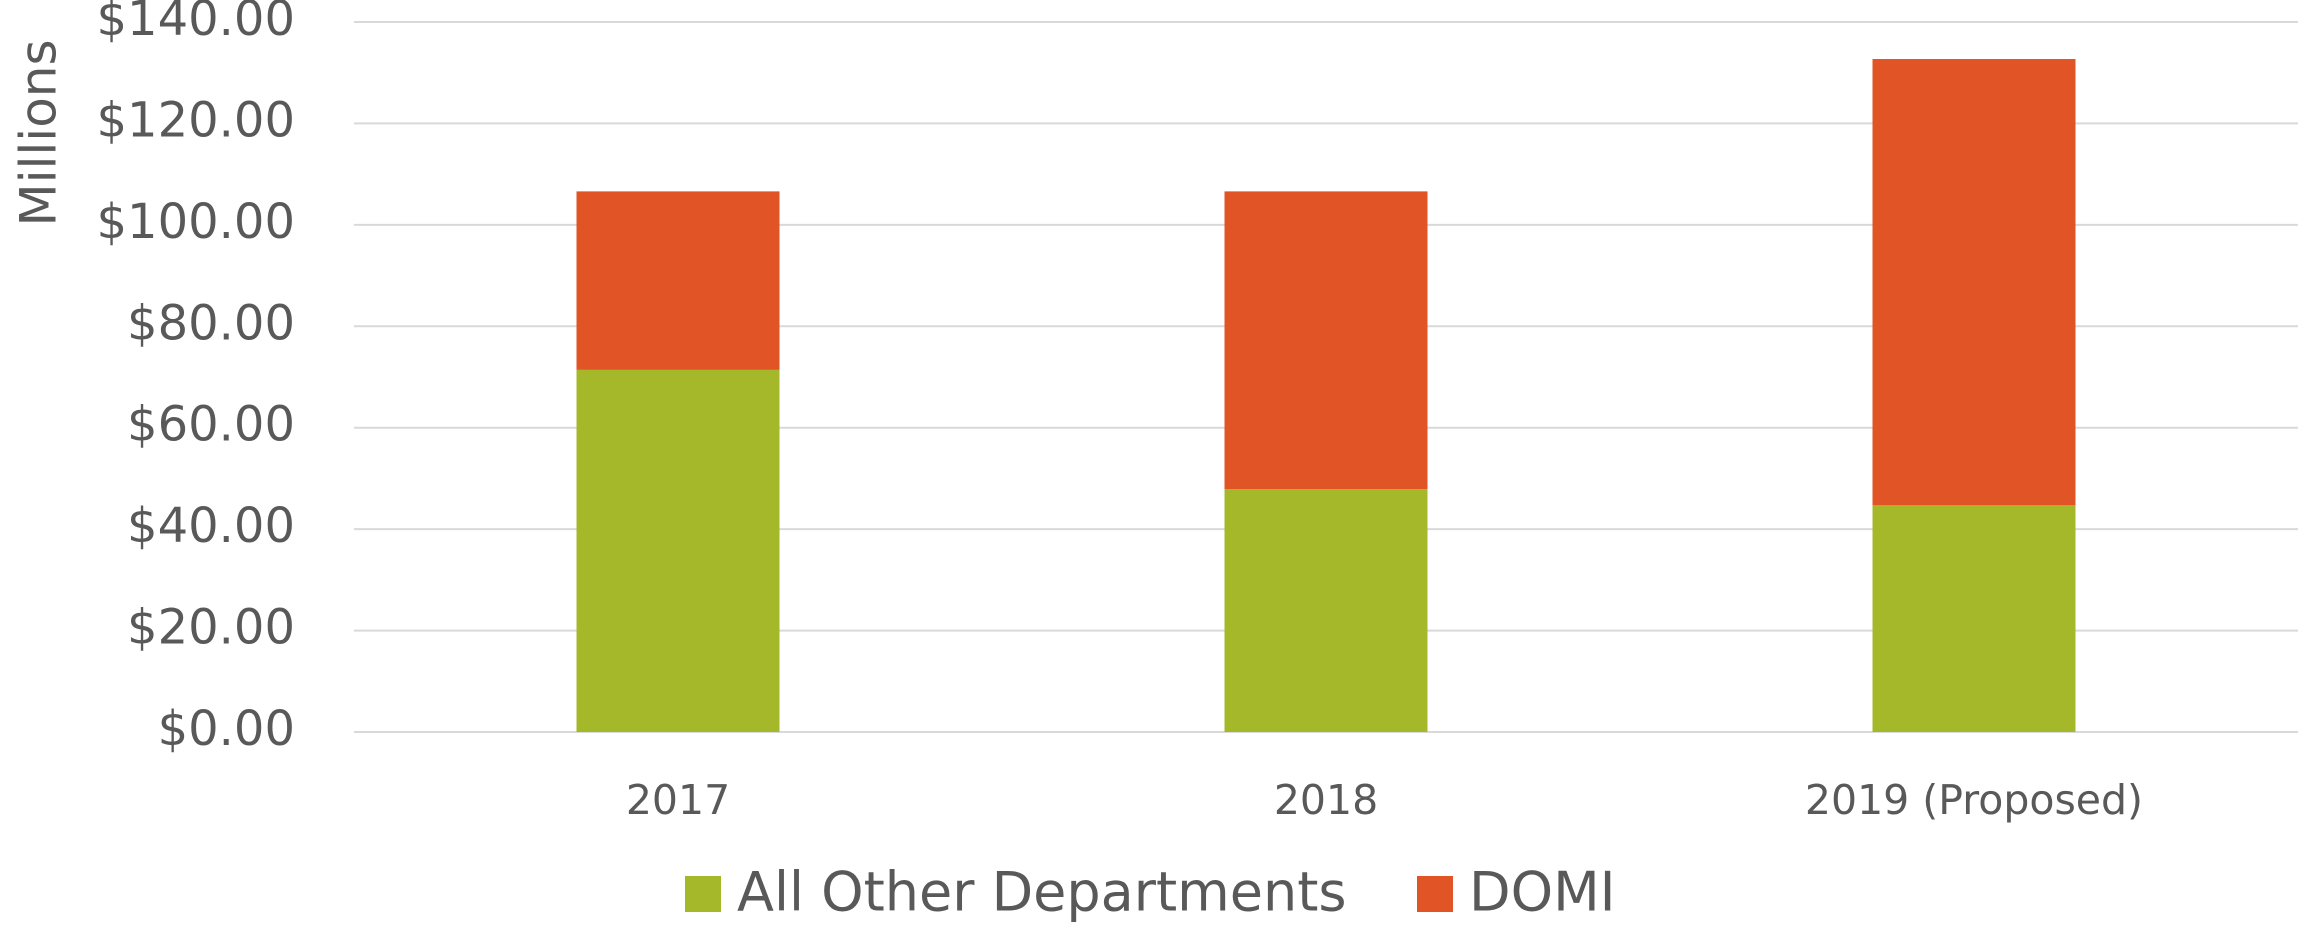  I want to click on legend-label: All Other Departments, so click(1042, 892).